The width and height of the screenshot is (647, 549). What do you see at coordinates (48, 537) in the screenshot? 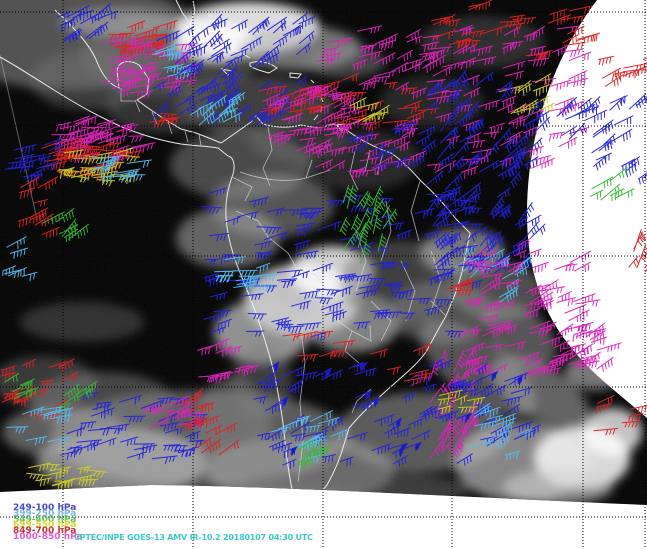
I see `legend-item: 1000-850 hPa` at bounding box center [48, 537].